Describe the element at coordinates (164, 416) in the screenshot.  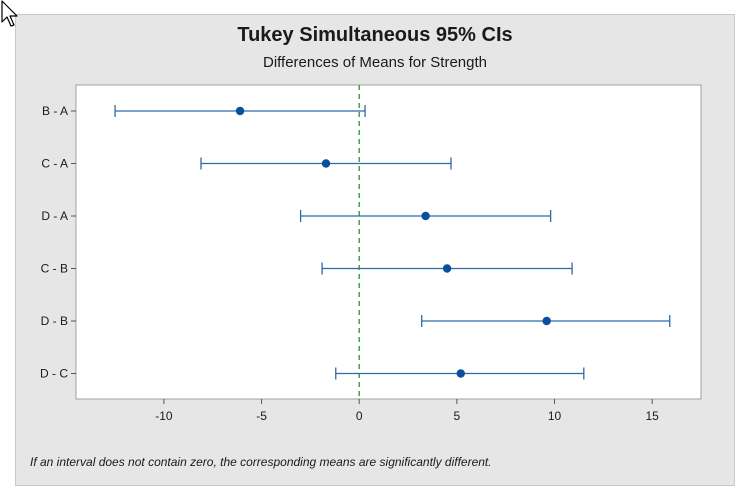
I see `x-tick-label: -10` at that location.